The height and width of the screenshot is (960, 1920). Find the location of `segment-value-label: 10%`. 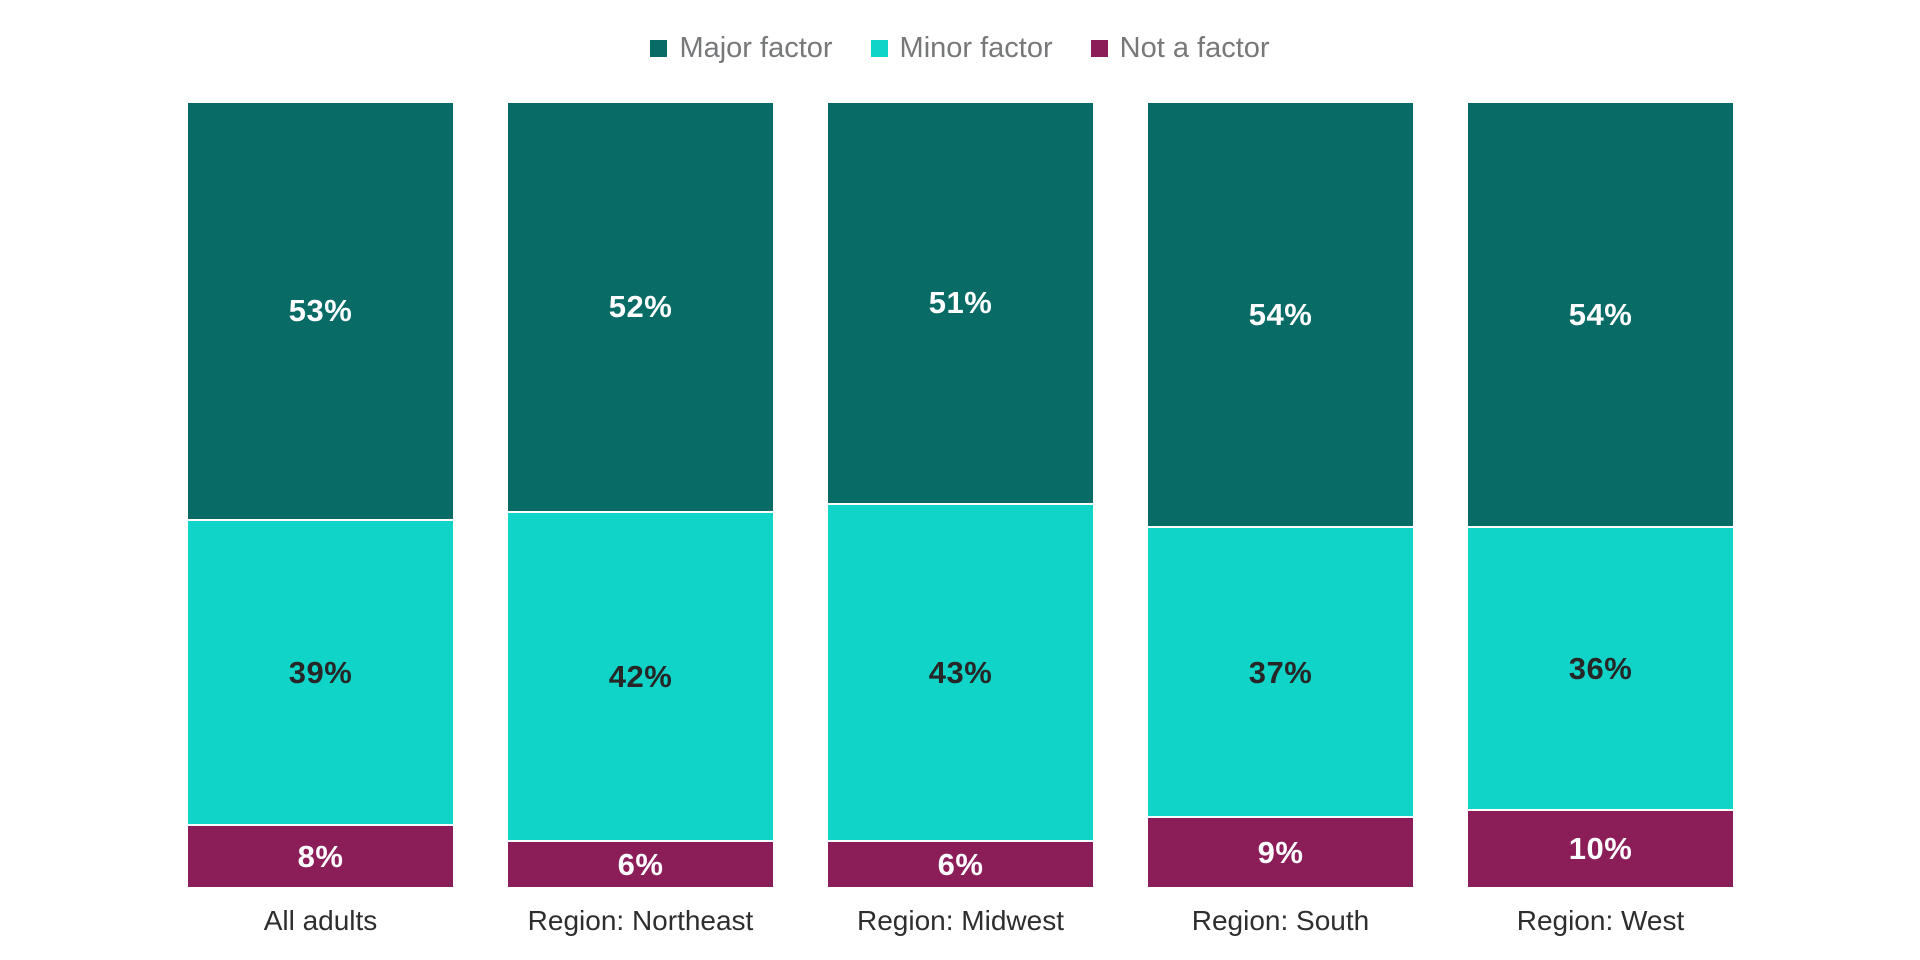

segment-value-label: 10% is located at coordinates (1600, 849).